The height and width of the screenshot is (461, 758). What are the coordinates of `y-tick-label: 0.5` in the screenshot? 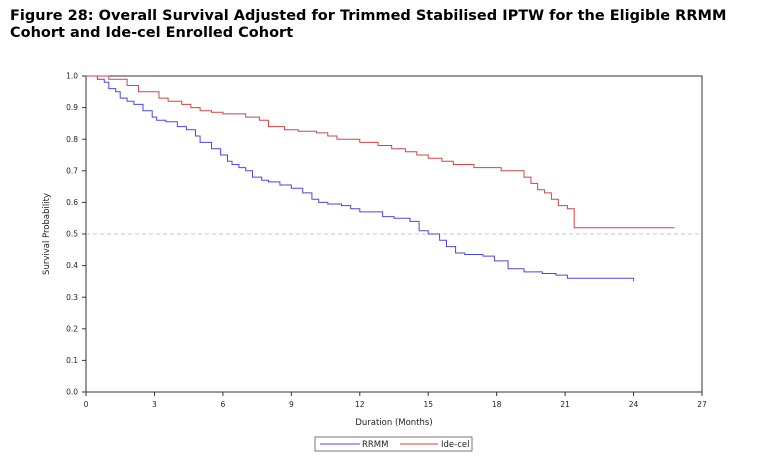 It's located at (72, 234).